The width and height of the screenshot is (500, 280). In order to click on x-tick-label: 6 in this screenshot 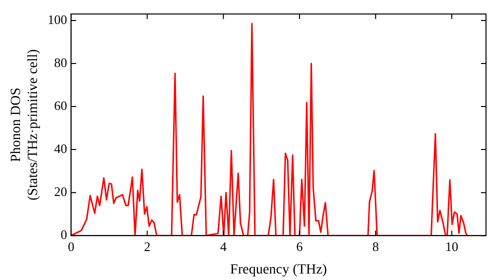, I will do `click(300, 246)`.